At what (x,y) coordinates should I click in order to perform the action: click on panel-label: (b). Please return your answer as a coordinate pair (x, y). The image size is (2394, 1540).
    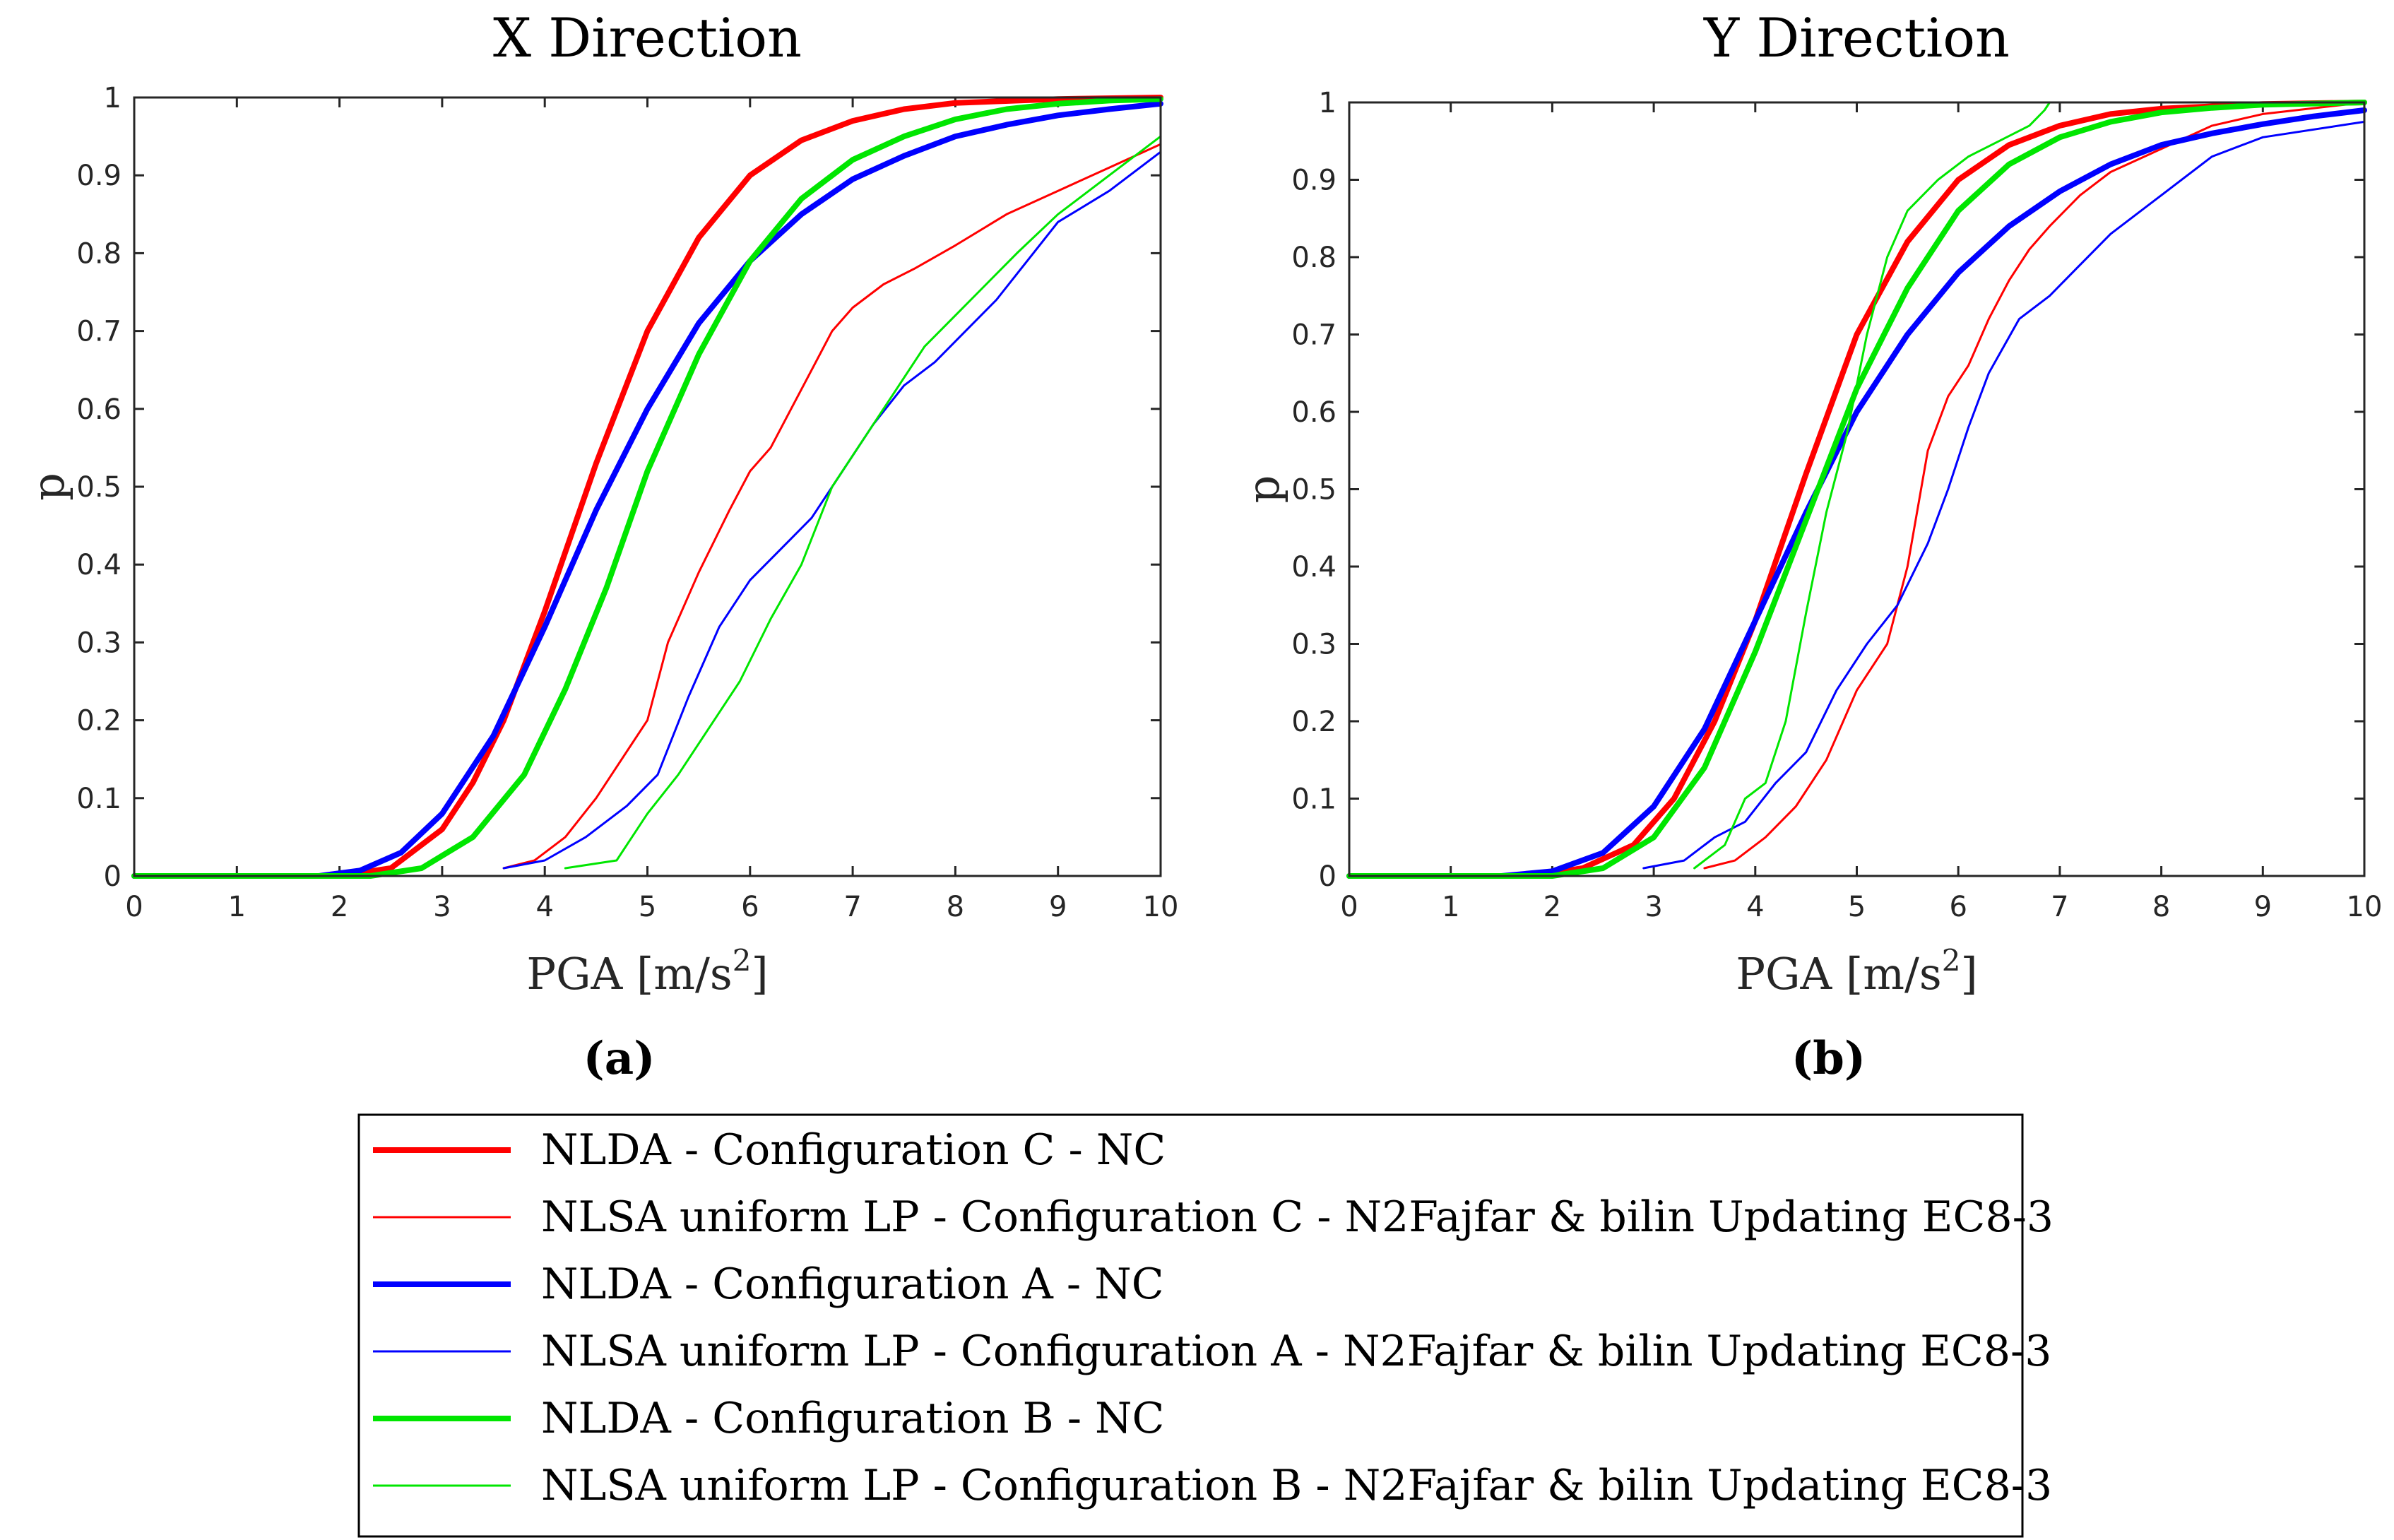
    Looking at the image, I should click on (1828, 1058).